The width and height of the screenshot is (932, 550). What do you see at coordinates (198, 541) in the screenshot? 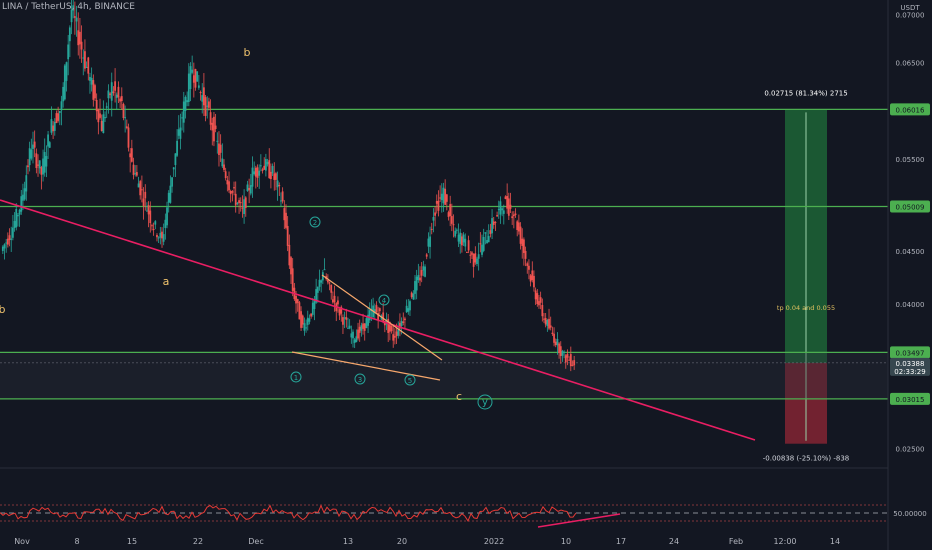
I see `time-tick-label: 22` at bounding box center [198, 541].